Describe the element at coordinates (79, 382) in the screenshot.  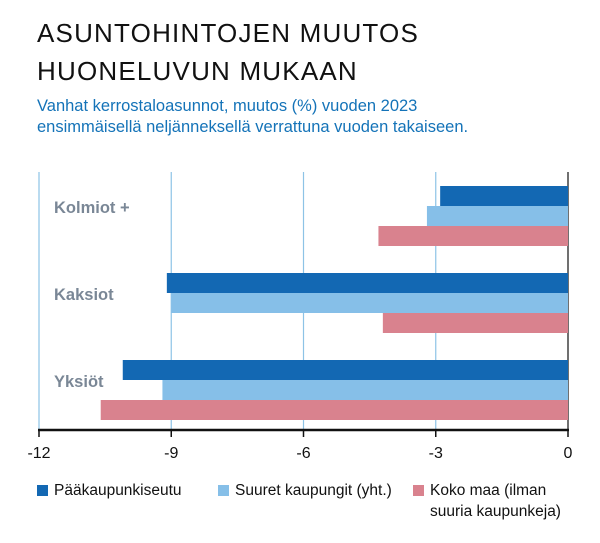
I see `category-label-2: Yksiöt` at that location.